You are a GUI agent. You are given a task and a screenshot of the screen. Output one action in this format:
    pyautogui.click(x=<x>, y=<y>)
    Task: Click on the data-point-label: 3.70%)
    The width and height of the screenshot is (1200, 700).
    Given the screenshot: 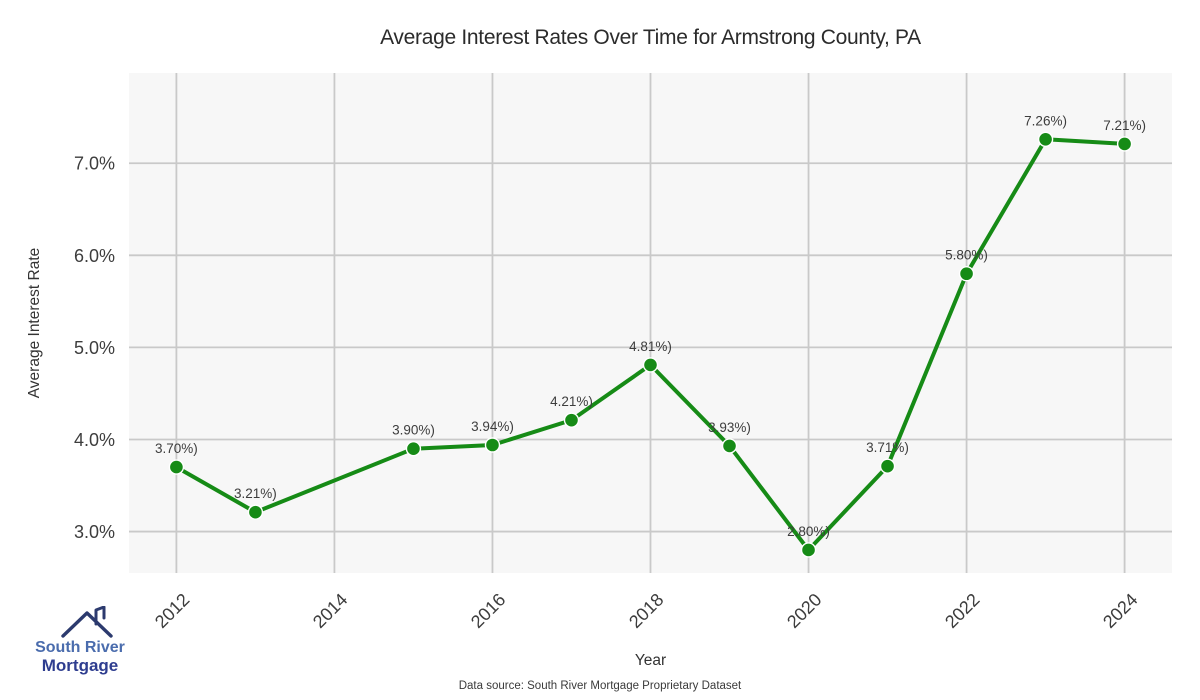 What is the action you would take?
    pyautogui.click(x=176, y=448)
    